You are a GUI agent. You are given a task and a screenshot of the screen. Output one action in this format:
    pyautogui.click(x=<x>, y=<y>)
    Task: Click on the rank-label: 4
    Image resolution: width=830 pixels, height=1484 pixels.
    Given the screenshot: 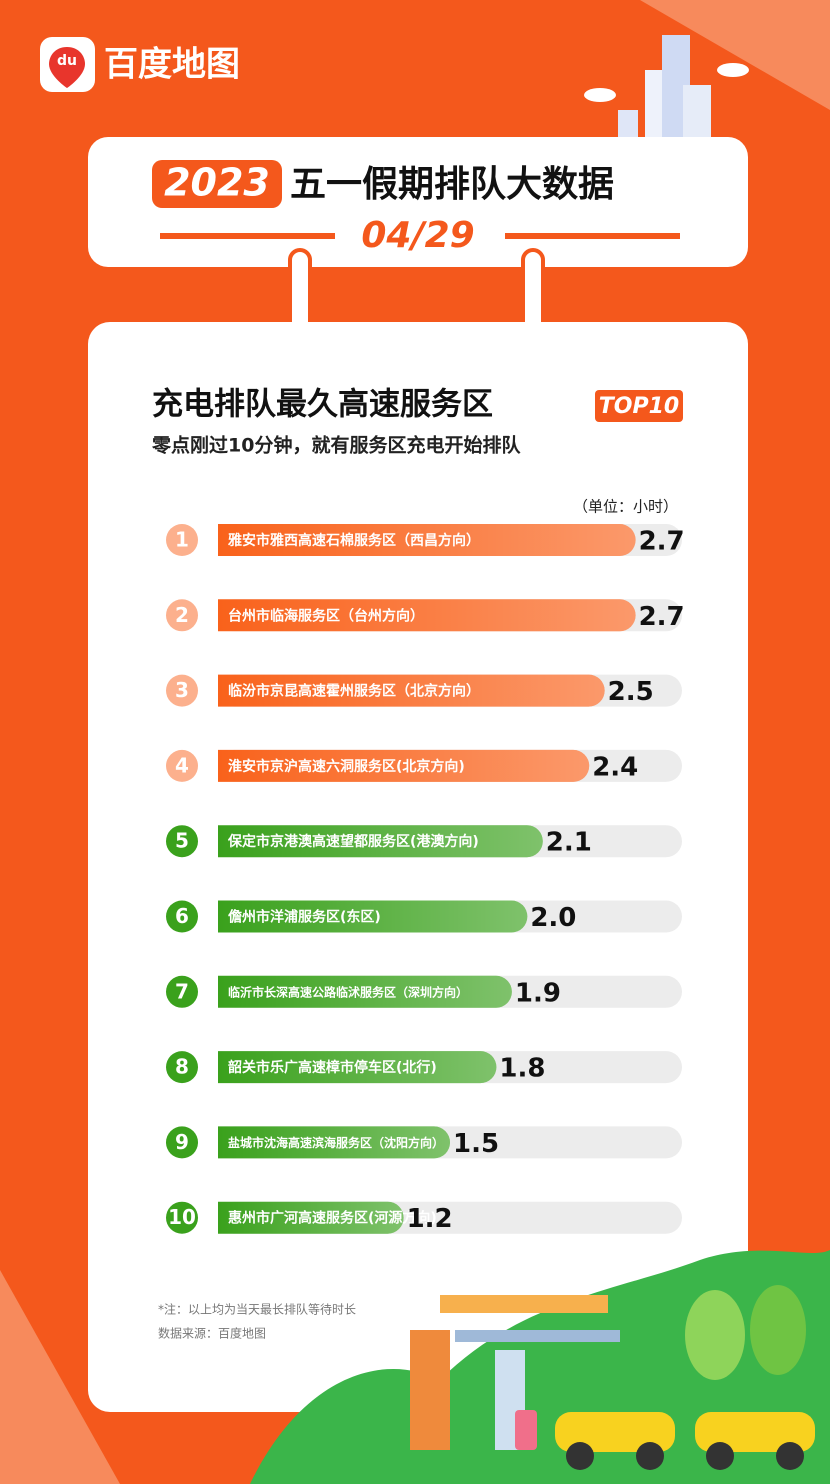 What is the action you would take?
    pyautogui.click(x=182, y=765)
    